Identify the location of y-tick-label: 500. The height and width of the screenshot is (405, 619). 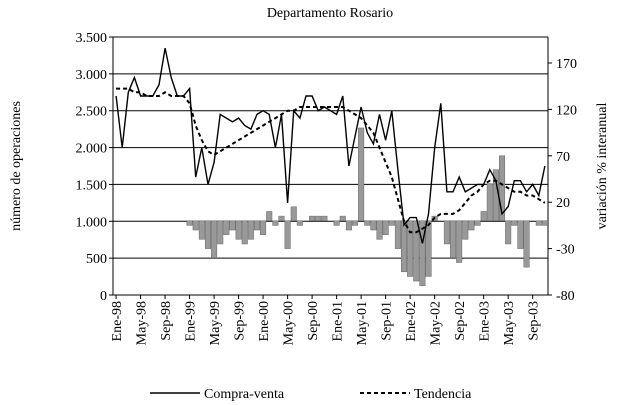
(96, 259).